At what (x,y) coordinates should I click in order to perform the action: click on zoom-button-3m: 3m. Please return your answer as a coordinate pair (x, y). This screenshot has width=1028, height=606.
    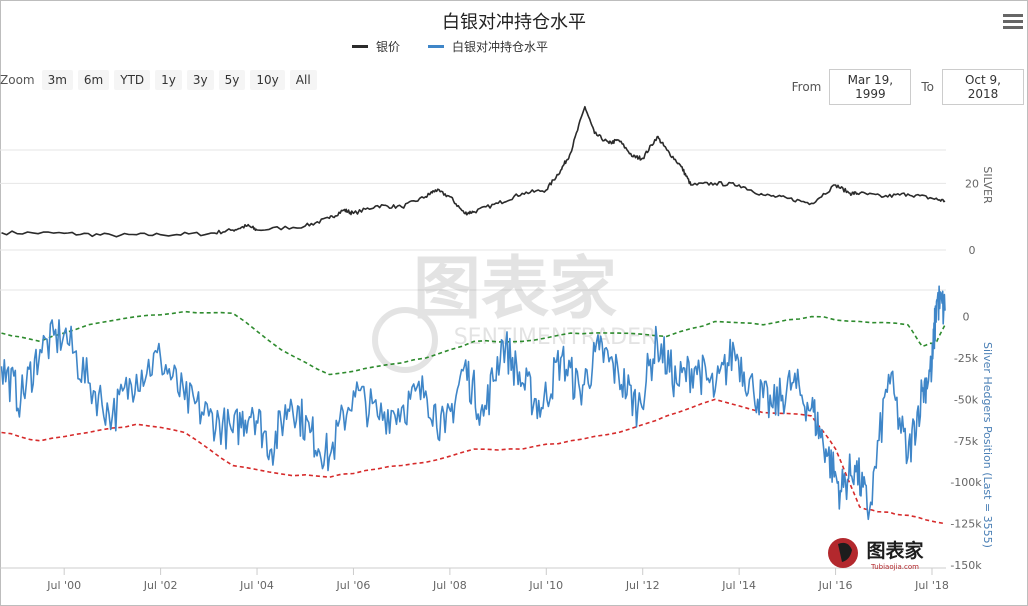
    Looking at the image, I should click on (57, 80).